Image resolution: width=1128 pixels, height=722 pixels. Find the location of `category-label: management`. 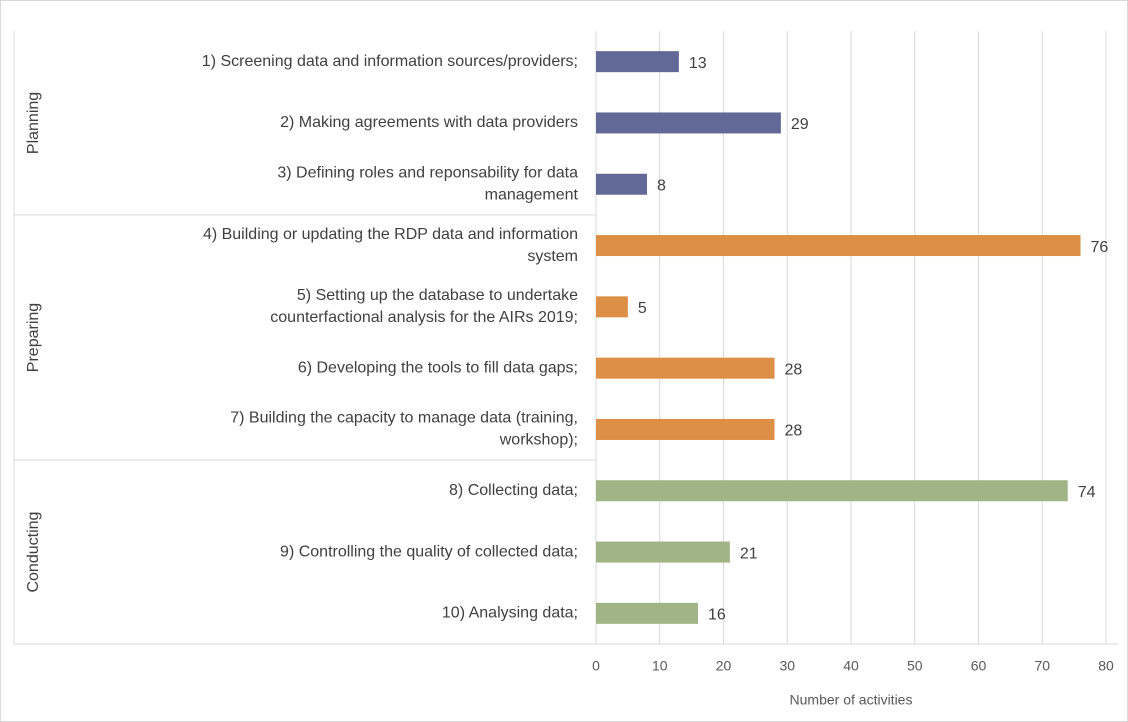

category-label: management is located at coordinates (532, 194).